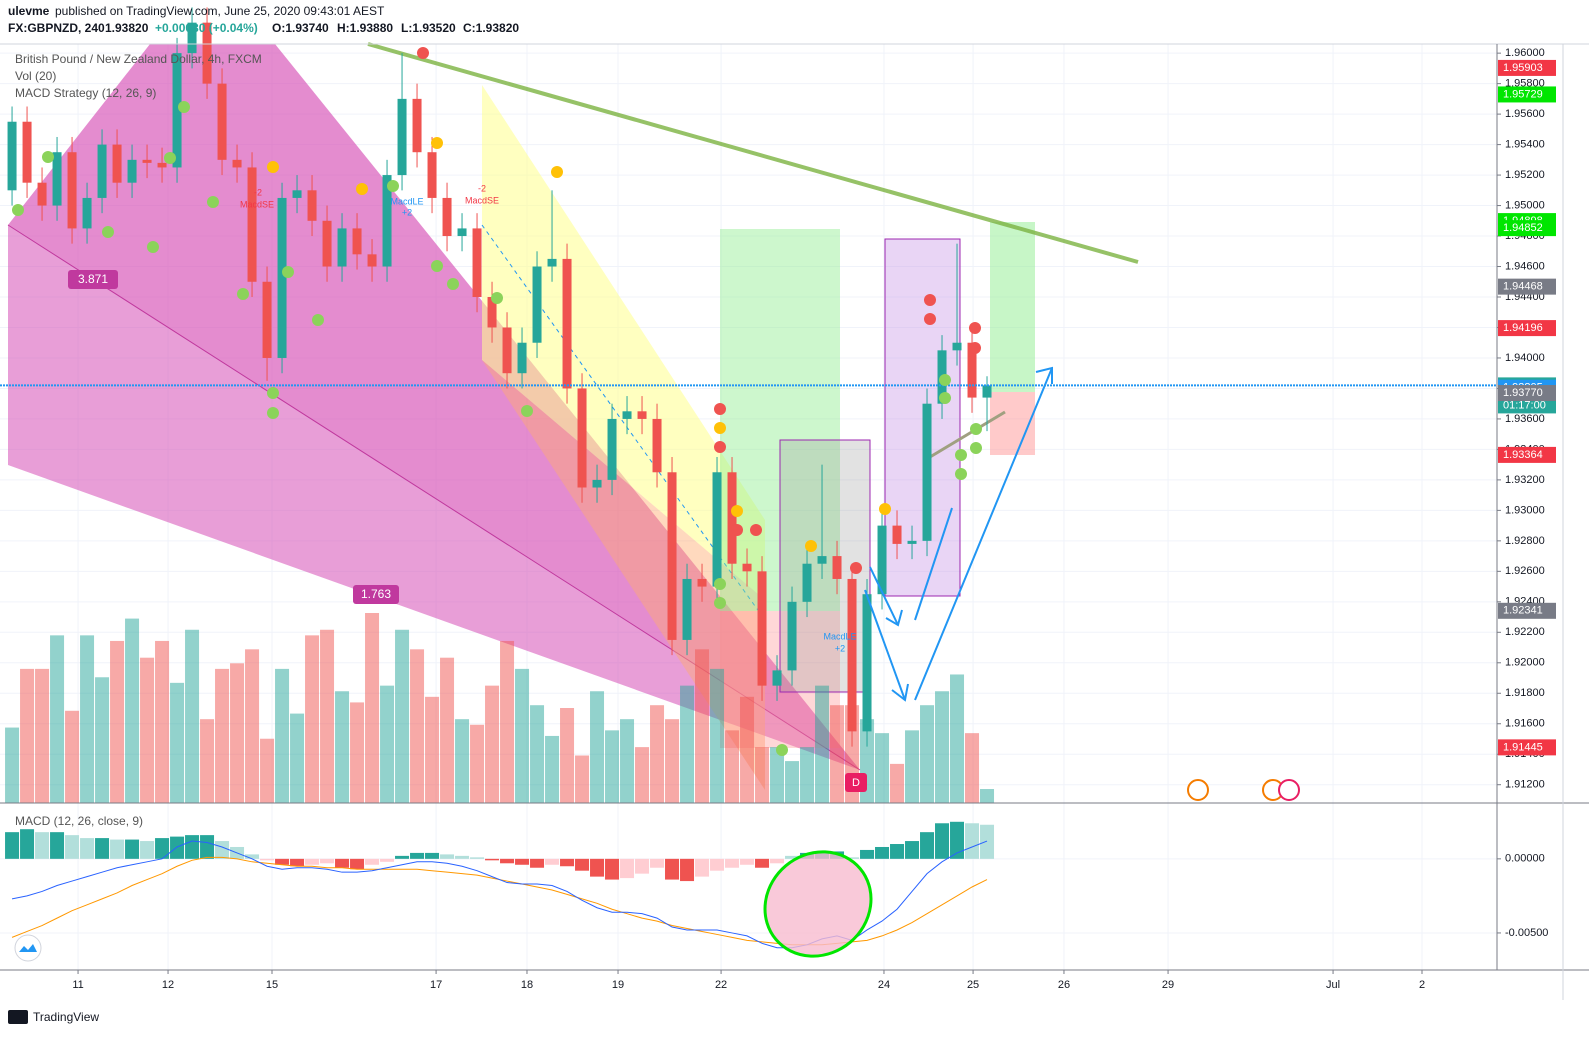 The width and height of the screenshot is (1589, 1050). What do you see at coordinates (491, 28) in the screenshot?
I see `ohlc-close: C:1.93820` at bounding box center [491, 28].